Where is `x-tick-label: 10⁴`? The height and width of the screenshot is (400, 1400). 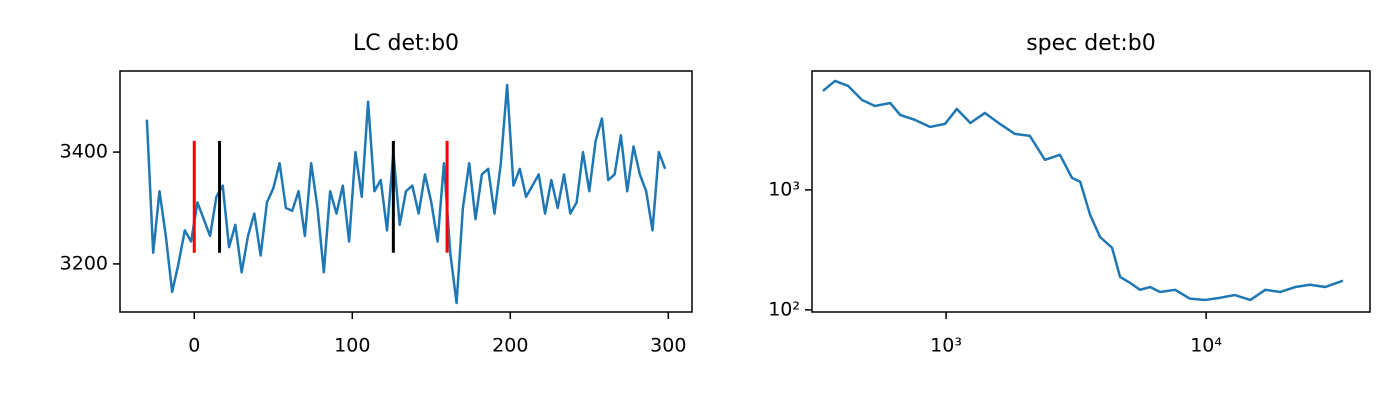
x-tick-label: 10⁴ is located at coordinates (1206, 346).